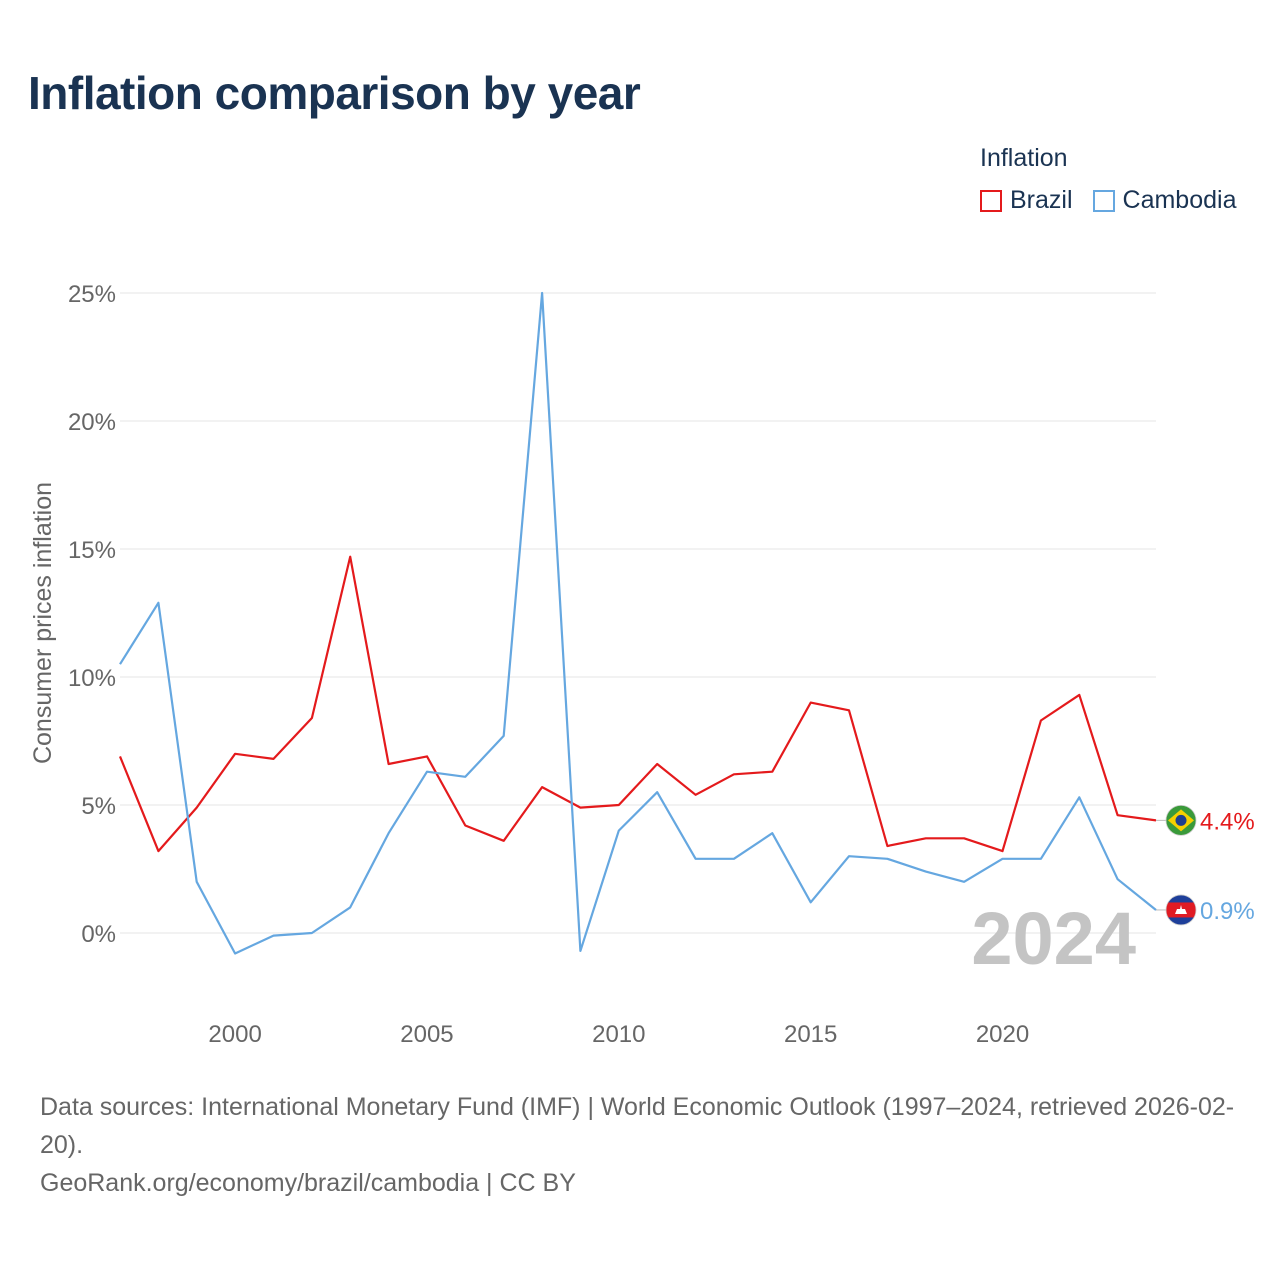 Image resolution: width=1280 pixels, height=1280 pixels. What do you see at coordinates (98, 806) in the screenshot?
I see `y-tick-label: 5%` at bounding box center [98, 806].